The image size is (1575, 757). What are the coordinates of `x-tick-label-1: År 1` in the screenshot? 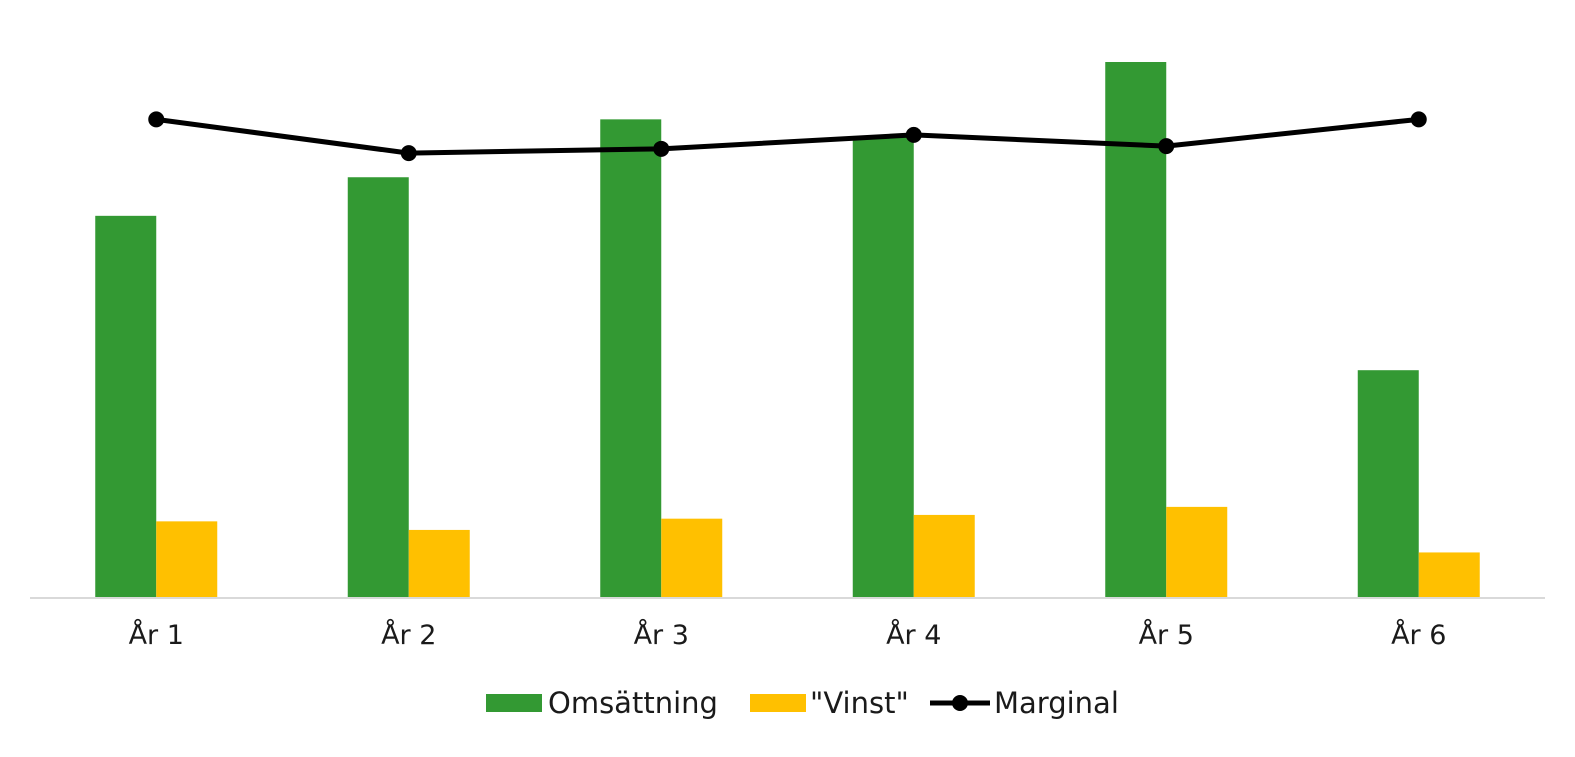 It's located at (156, 635).